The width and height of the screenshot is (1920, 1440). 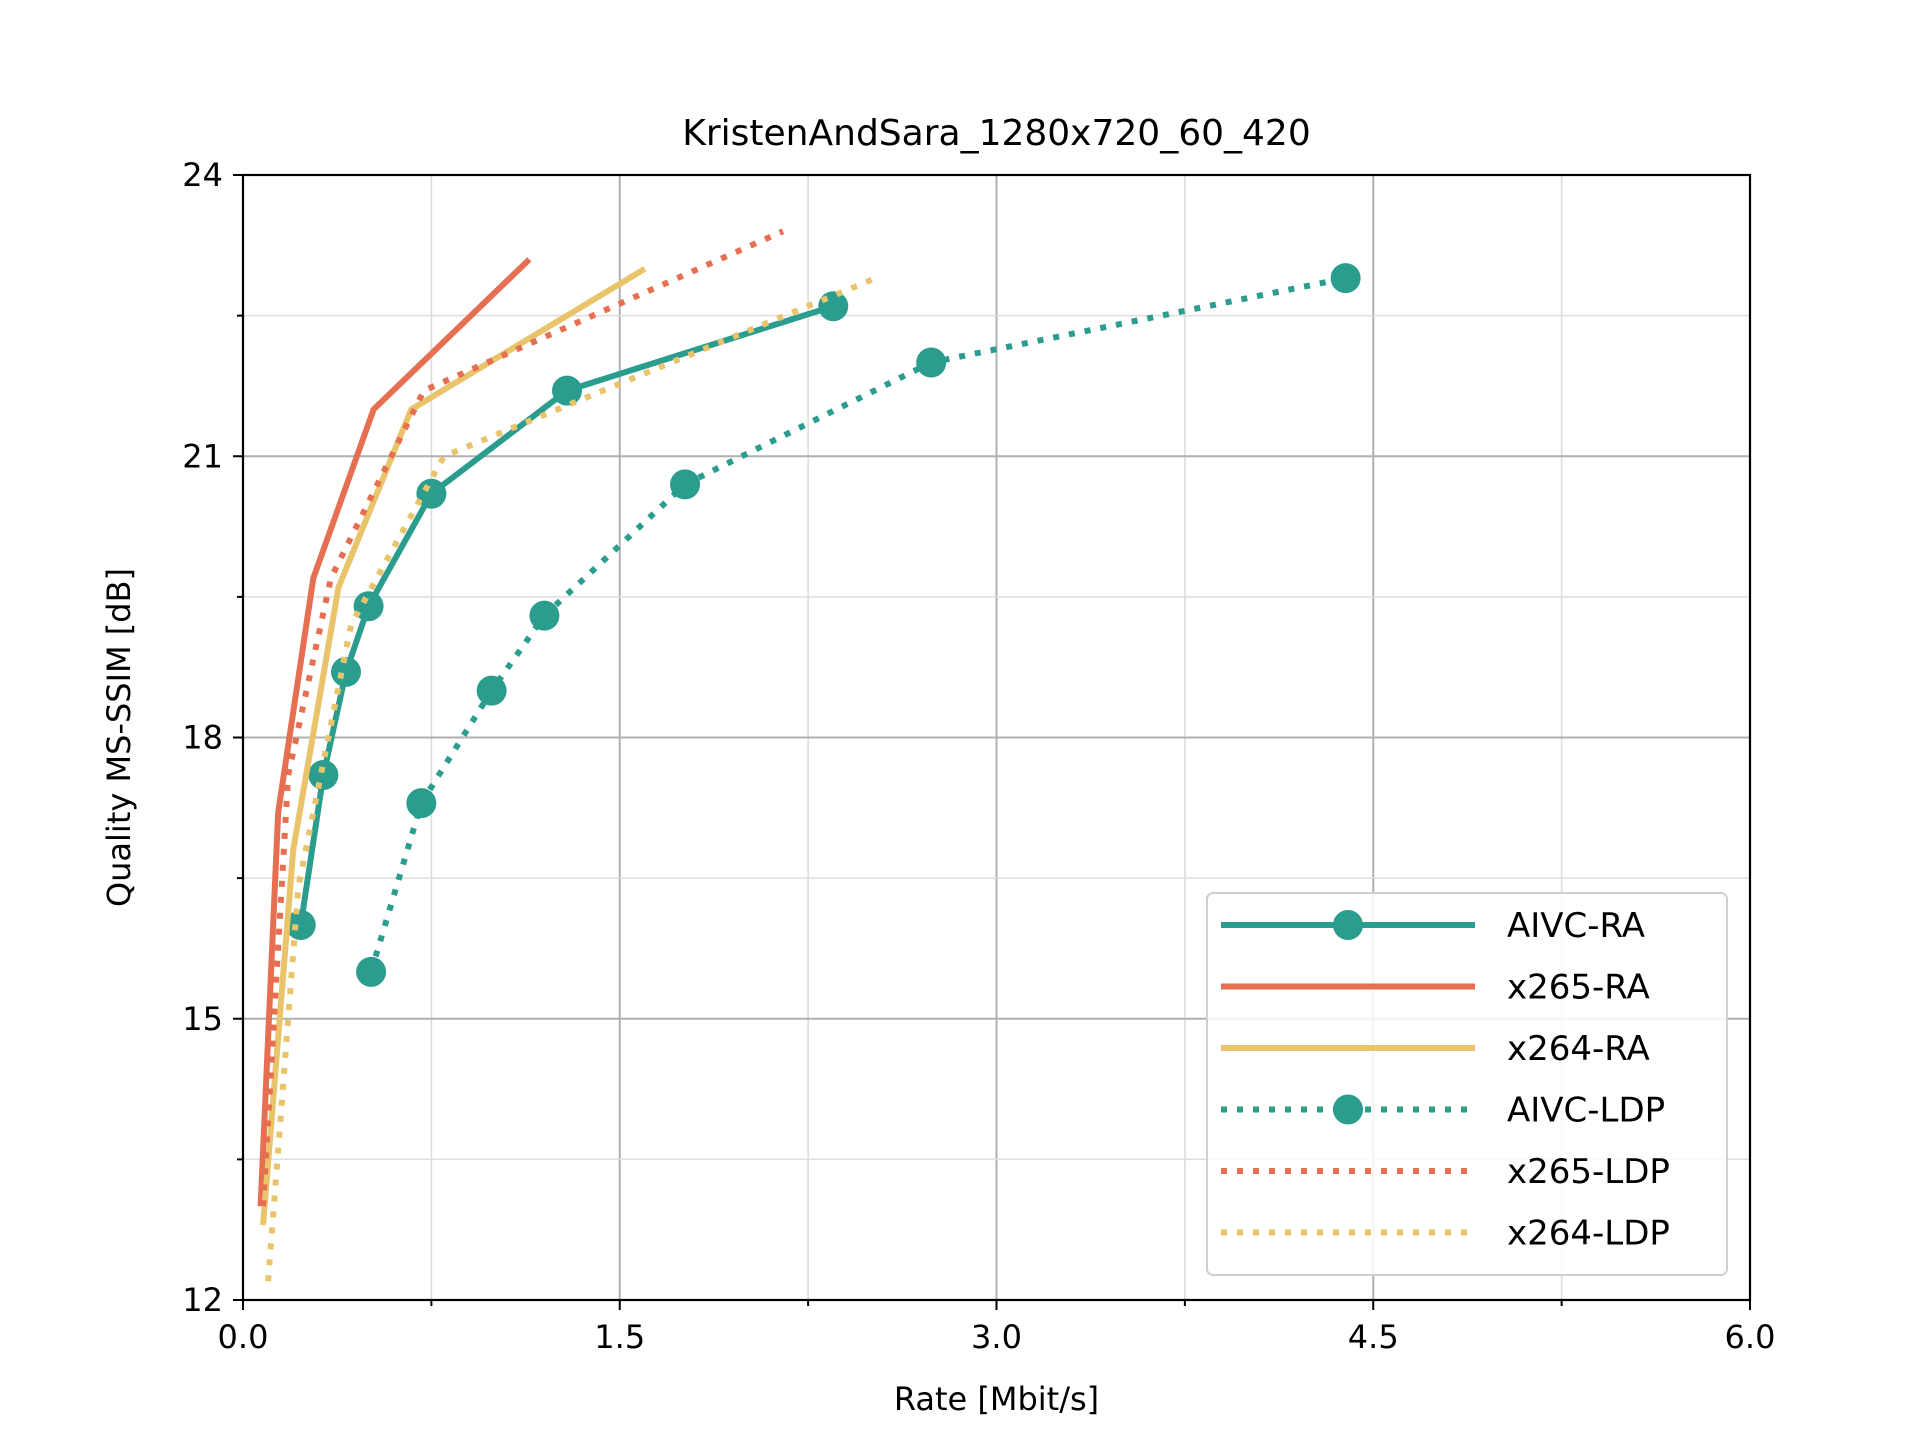 What do you see at coordinates (1373, 1337) in the screenshot?
I see `x-tick-label: 4.5` at bounding box center [1373, 1337].